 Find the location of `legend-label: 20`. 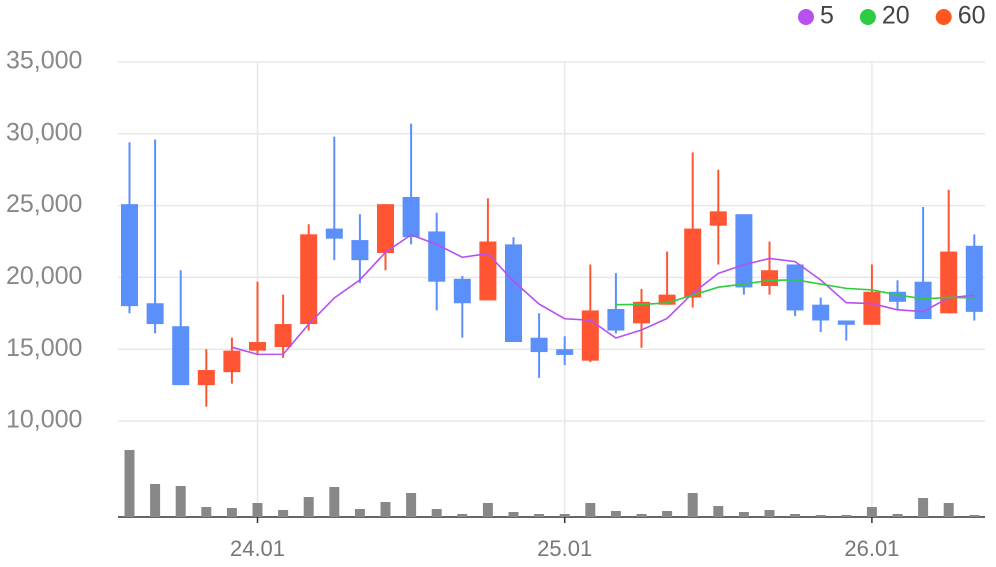

legend-label: 20 is located at coordinates (896, 16).